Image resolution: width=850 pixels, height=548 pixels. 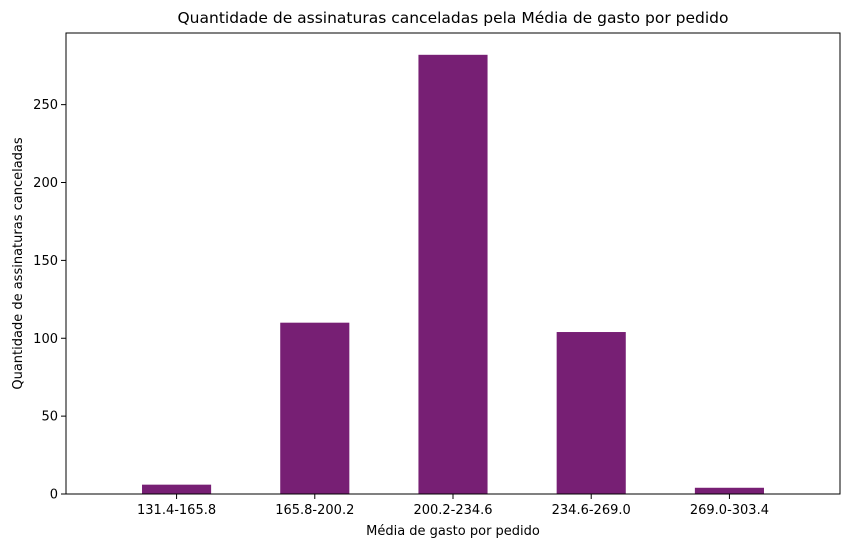 I want to click on x-tick-label: 200.2-234.6, so click(x=452, y=510).